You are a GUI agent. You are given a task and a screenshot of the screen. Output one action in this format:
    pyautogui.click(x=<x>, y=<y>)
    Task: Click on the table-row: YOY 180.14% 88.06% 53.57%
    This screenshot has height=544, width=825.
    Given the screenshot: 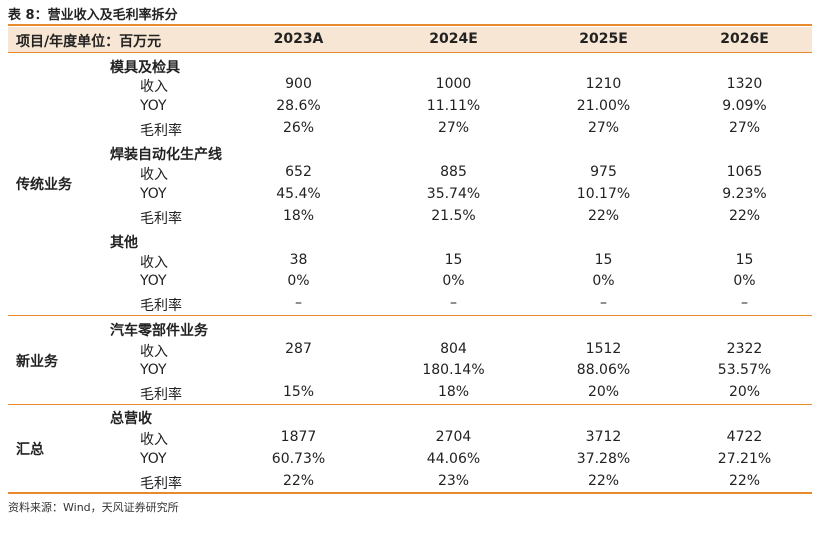 What is the action you would take?
    pyautogui.click(x=412, y=370)
    